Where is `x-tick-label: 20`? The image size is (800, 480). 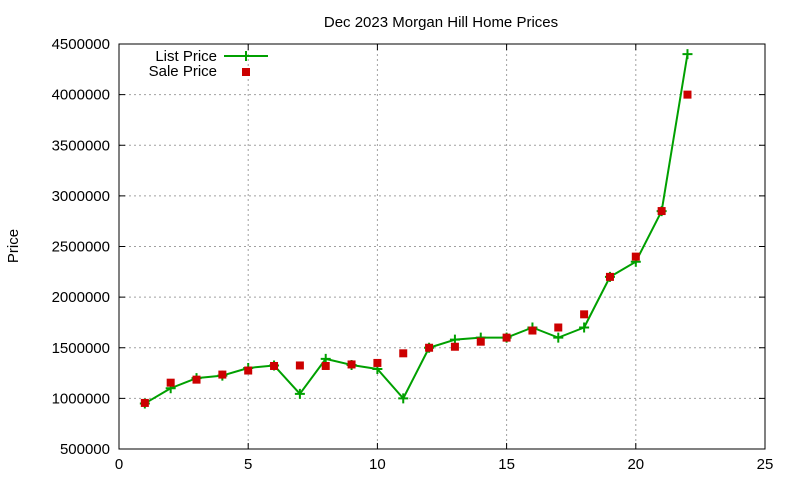
x-tick-label: 20 is located at coordinates (635, 464).